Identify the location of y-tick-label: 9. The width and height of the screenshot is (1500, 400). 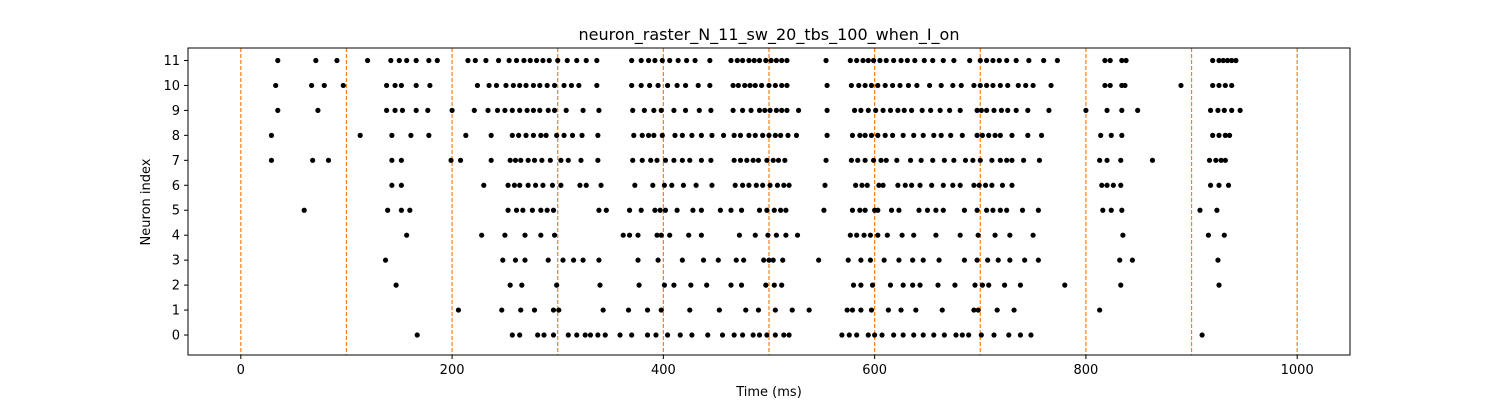
(176, 111).